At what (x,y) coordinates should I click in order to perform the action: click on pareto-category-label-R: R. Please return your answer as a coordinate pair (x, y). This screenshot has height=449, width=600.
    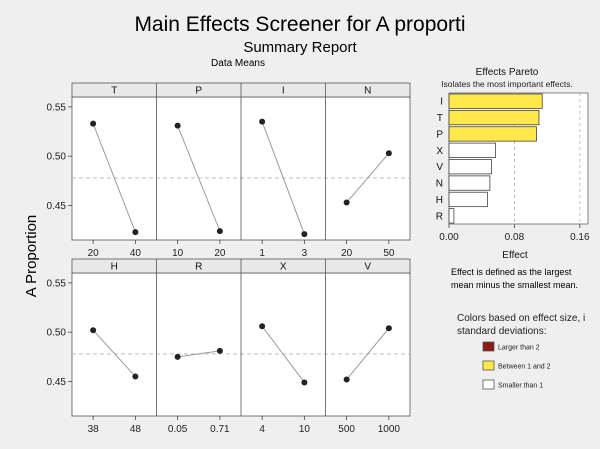
    Looking at the image, I should click on (439, 216).